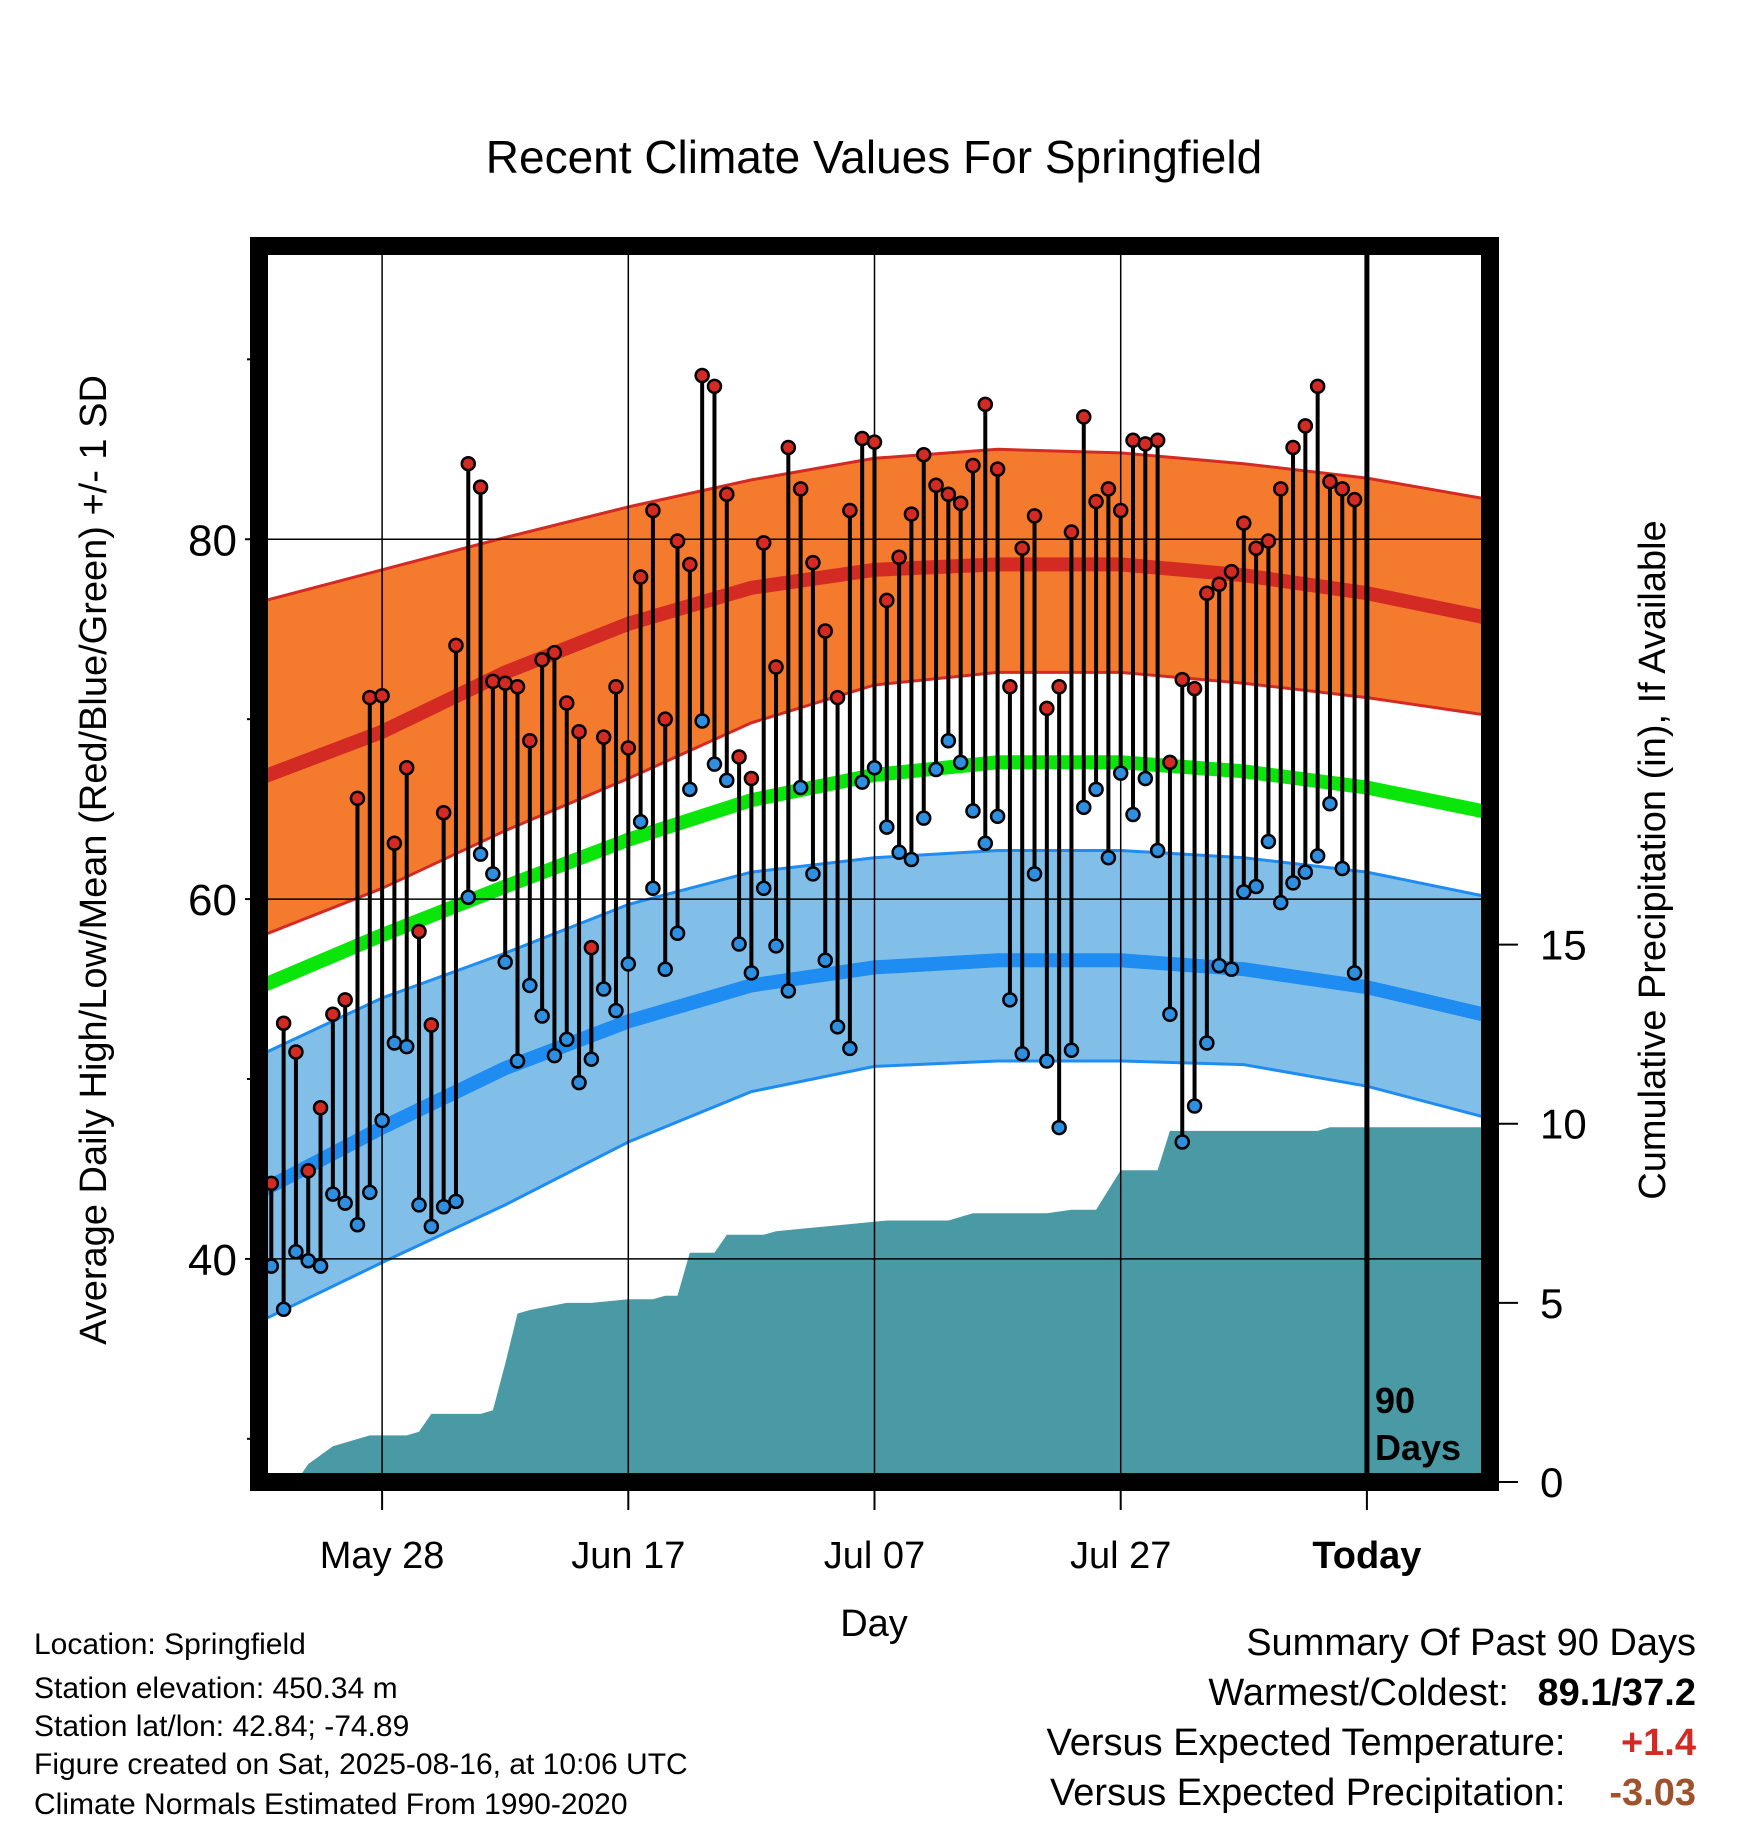 The width and height of the screenshot is (1748, 1828). Describe the element at coordinates (212, 900) in the screenshot. I see `y-tick-label: 60` at that location.